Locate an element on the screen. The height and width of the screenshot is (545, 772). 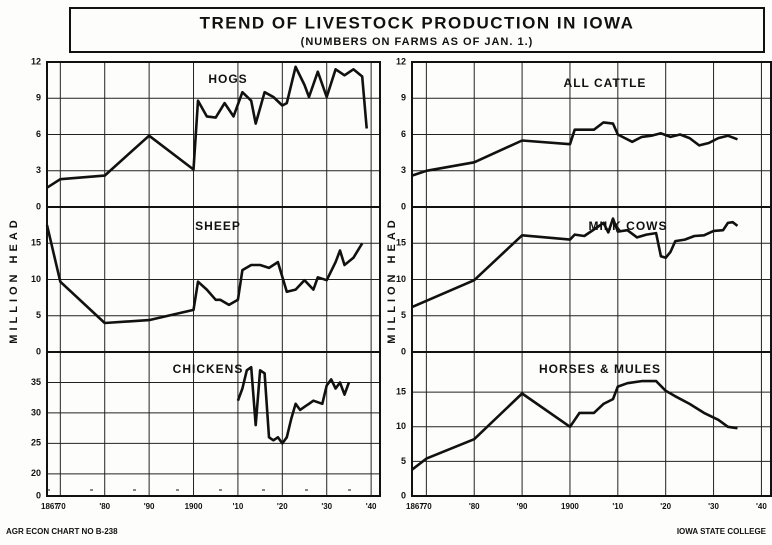
panel-label: SHEEP is located at coordinates (218, 226).